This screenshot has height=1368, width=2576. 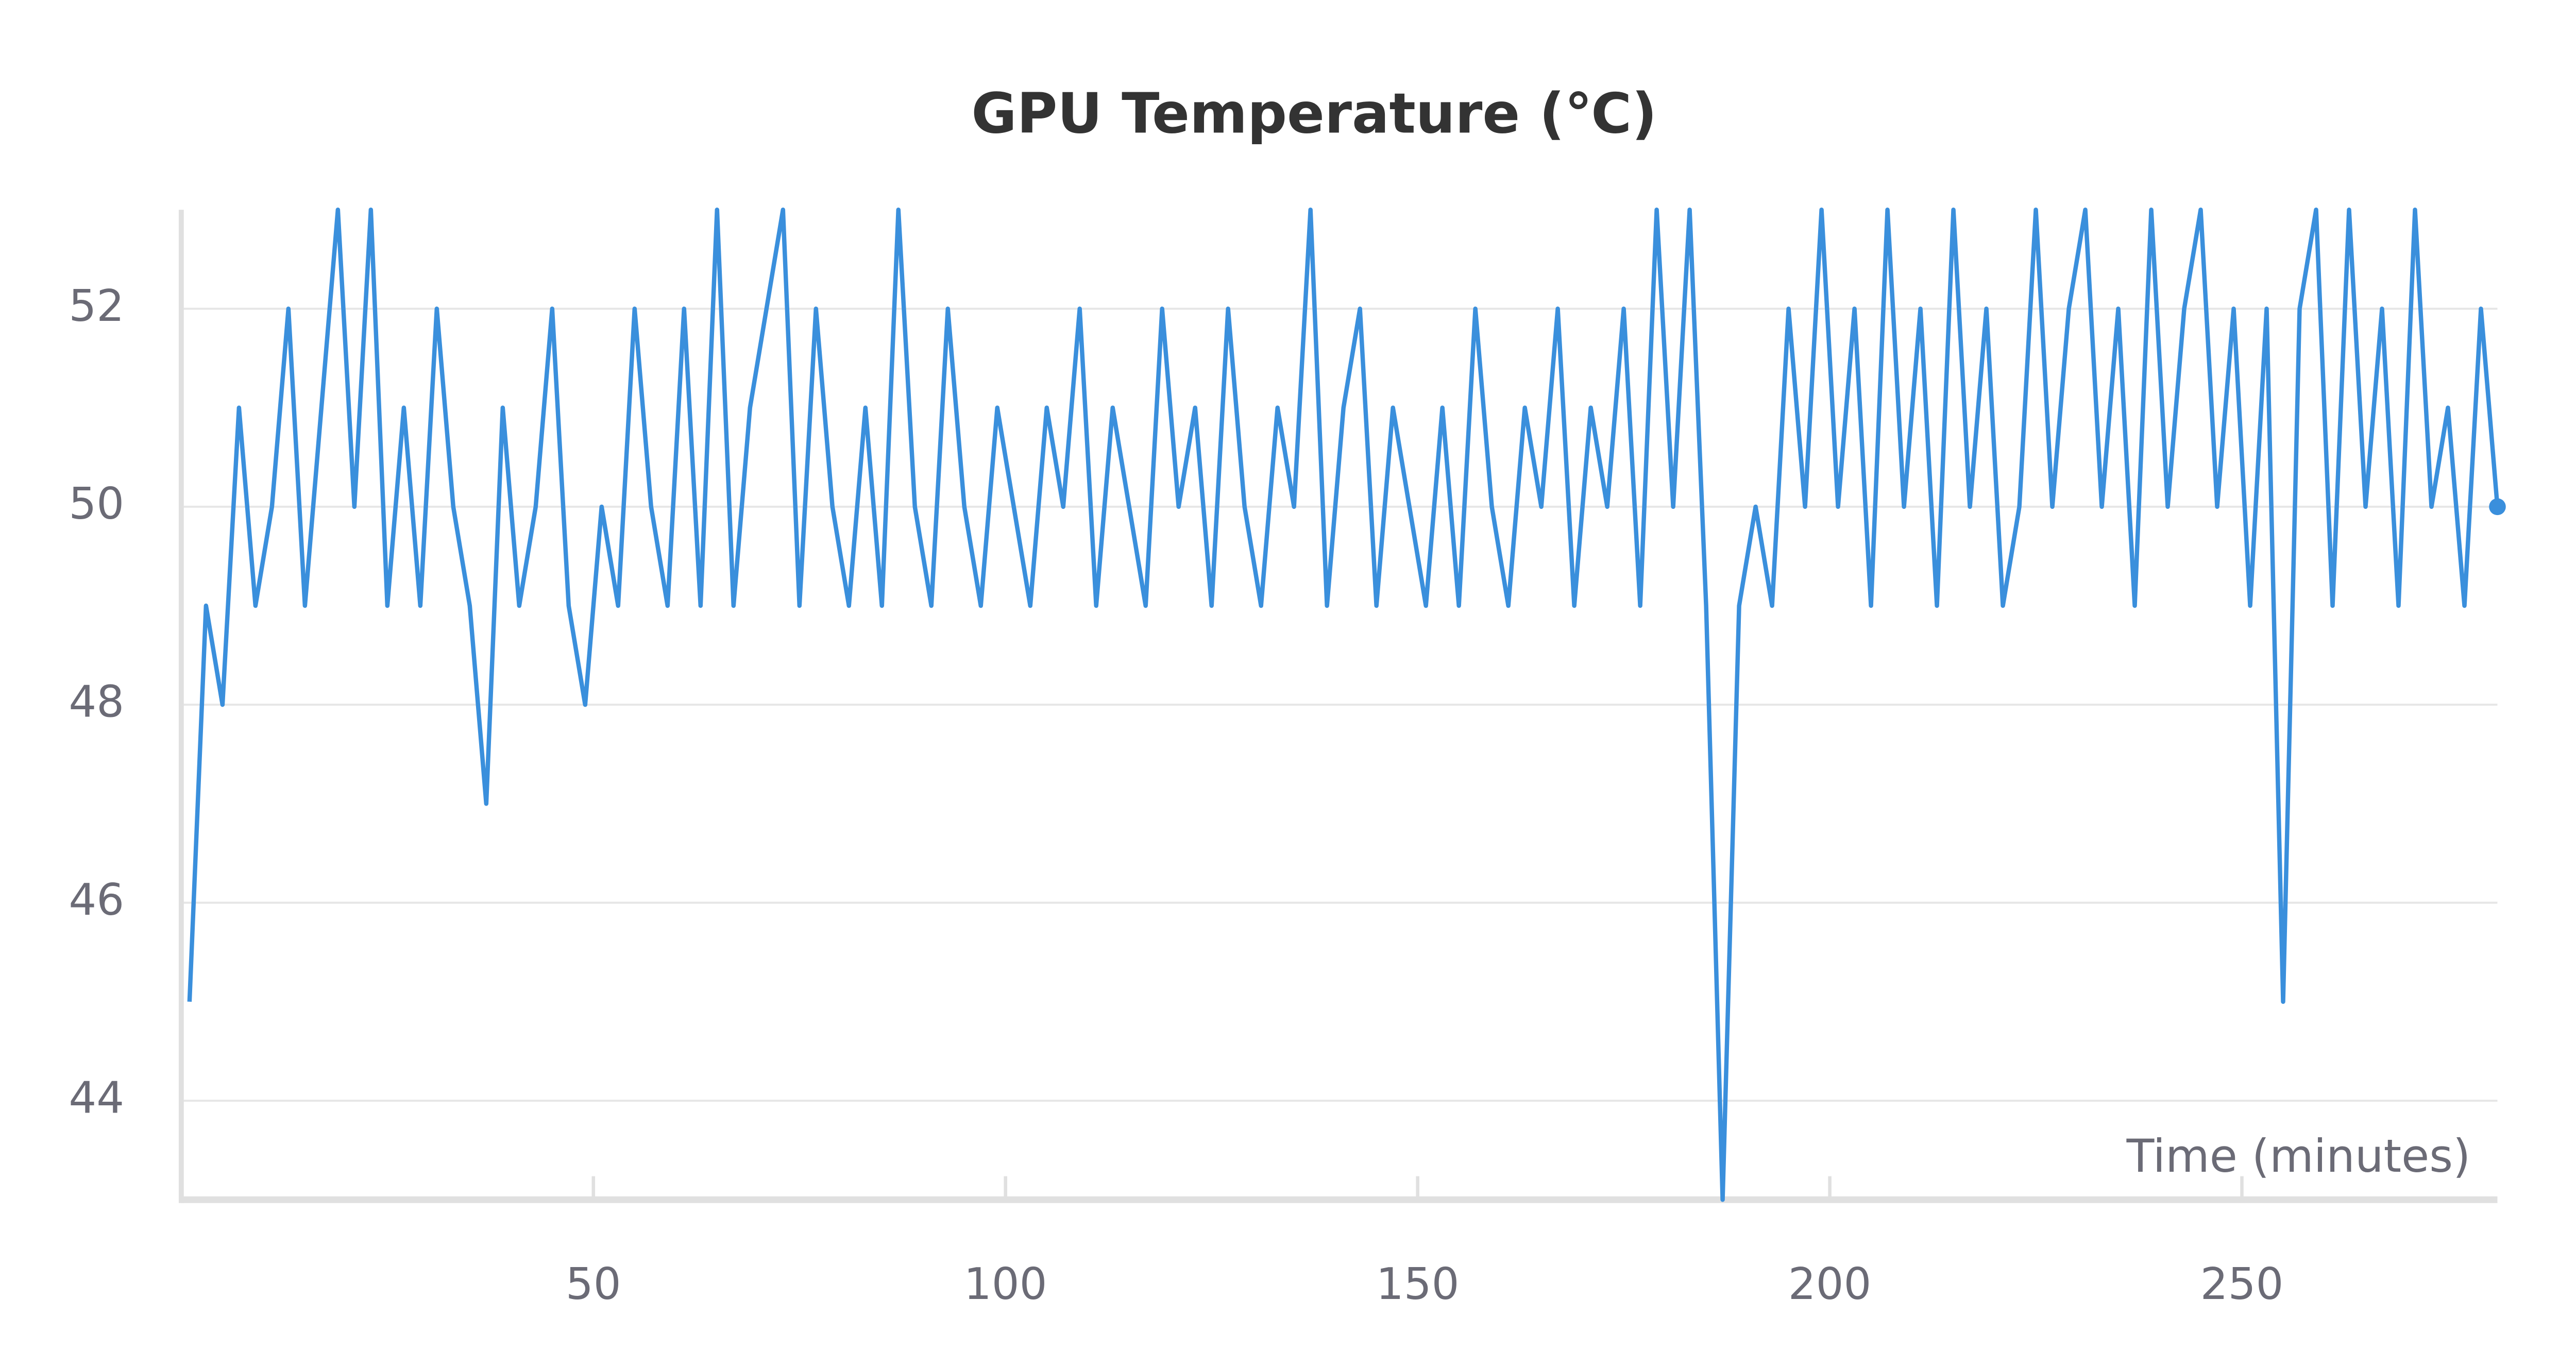 I want to click on x-tick-label: 250, so click(x=2242, y=1283).